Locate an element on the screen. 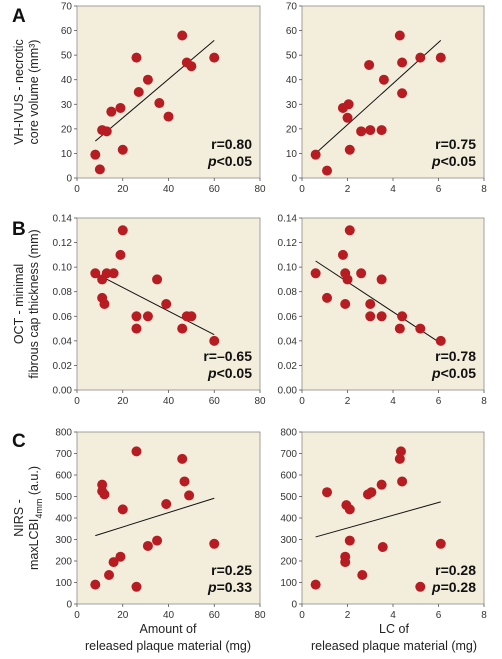 The image size is (502, 659). y-axis-label-line1: NIRS - is located at coordinates (19, 518).